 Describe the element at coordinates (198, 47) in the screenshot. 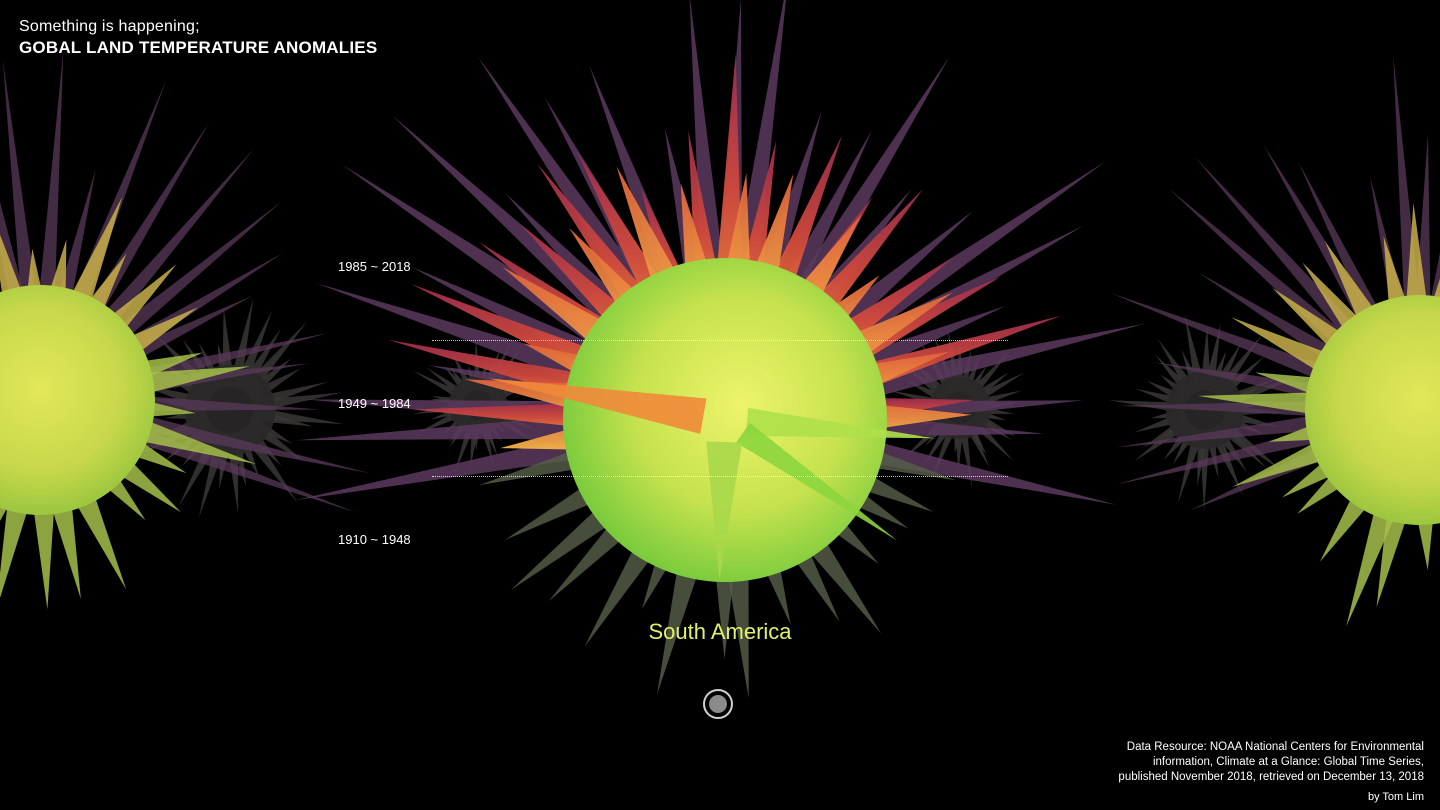

I see `page-title: GOBAL LAND TEMPERATURE ANOMALIES` at that location.